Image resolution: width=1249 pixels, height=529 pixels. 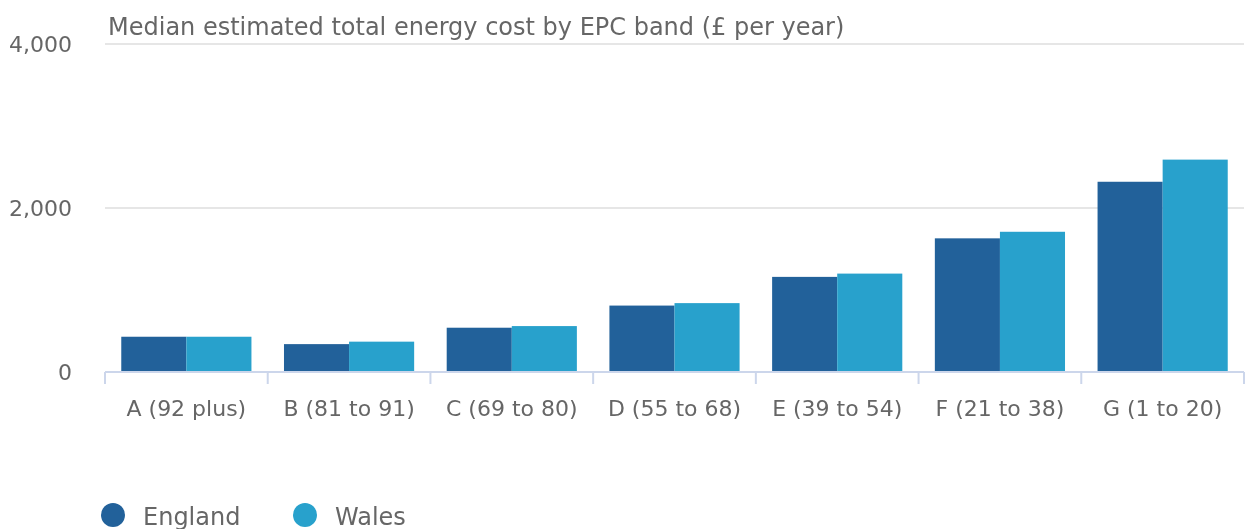 I want to click on legend-label: Wales, so click(x=370, y=516).